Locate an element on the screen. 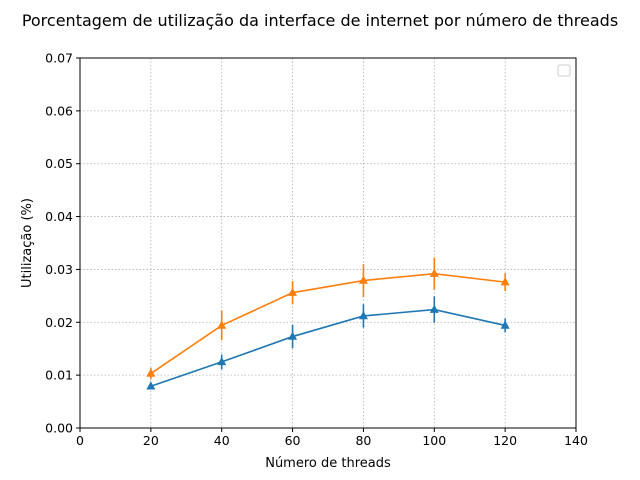 The height and width of the screenshot is (480, 640). legend-box is located at coordinates (564, 70).